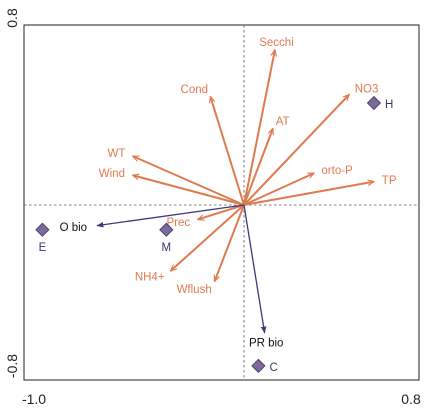 This screenshot has height=410, width=425. I want to click on site-label-e: E, so click(43, 248).